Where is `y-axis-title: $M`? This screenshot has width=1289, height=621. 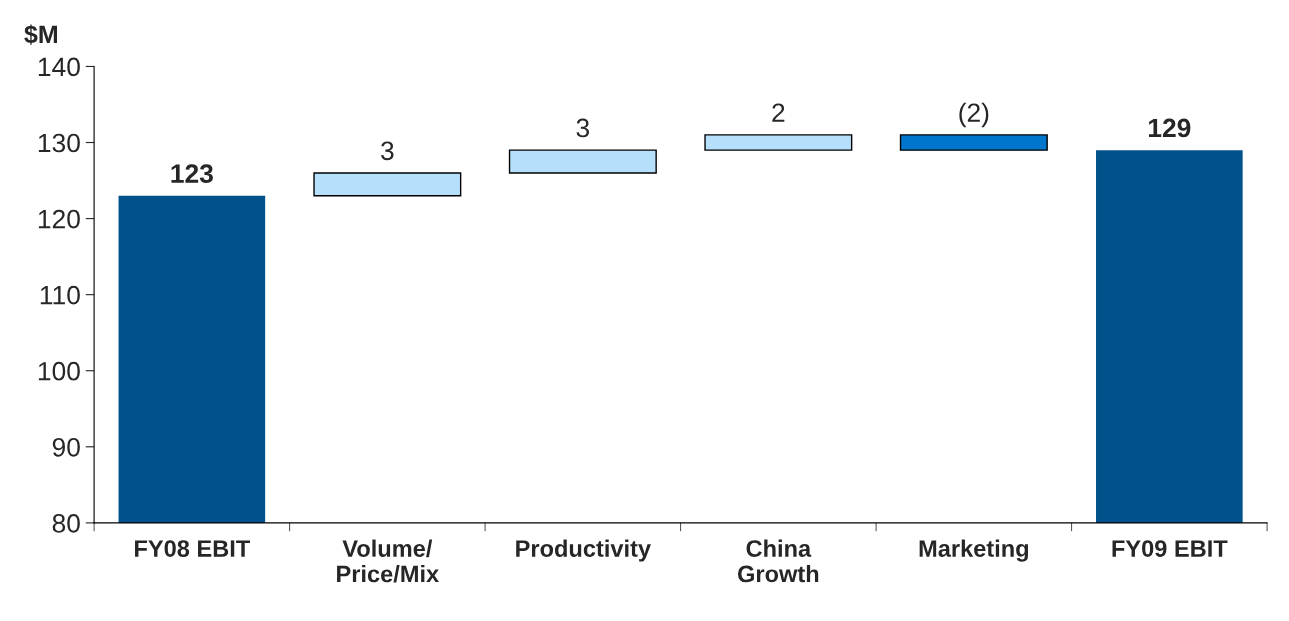
y-axis-title: $M is located at coordinates (41, 34).